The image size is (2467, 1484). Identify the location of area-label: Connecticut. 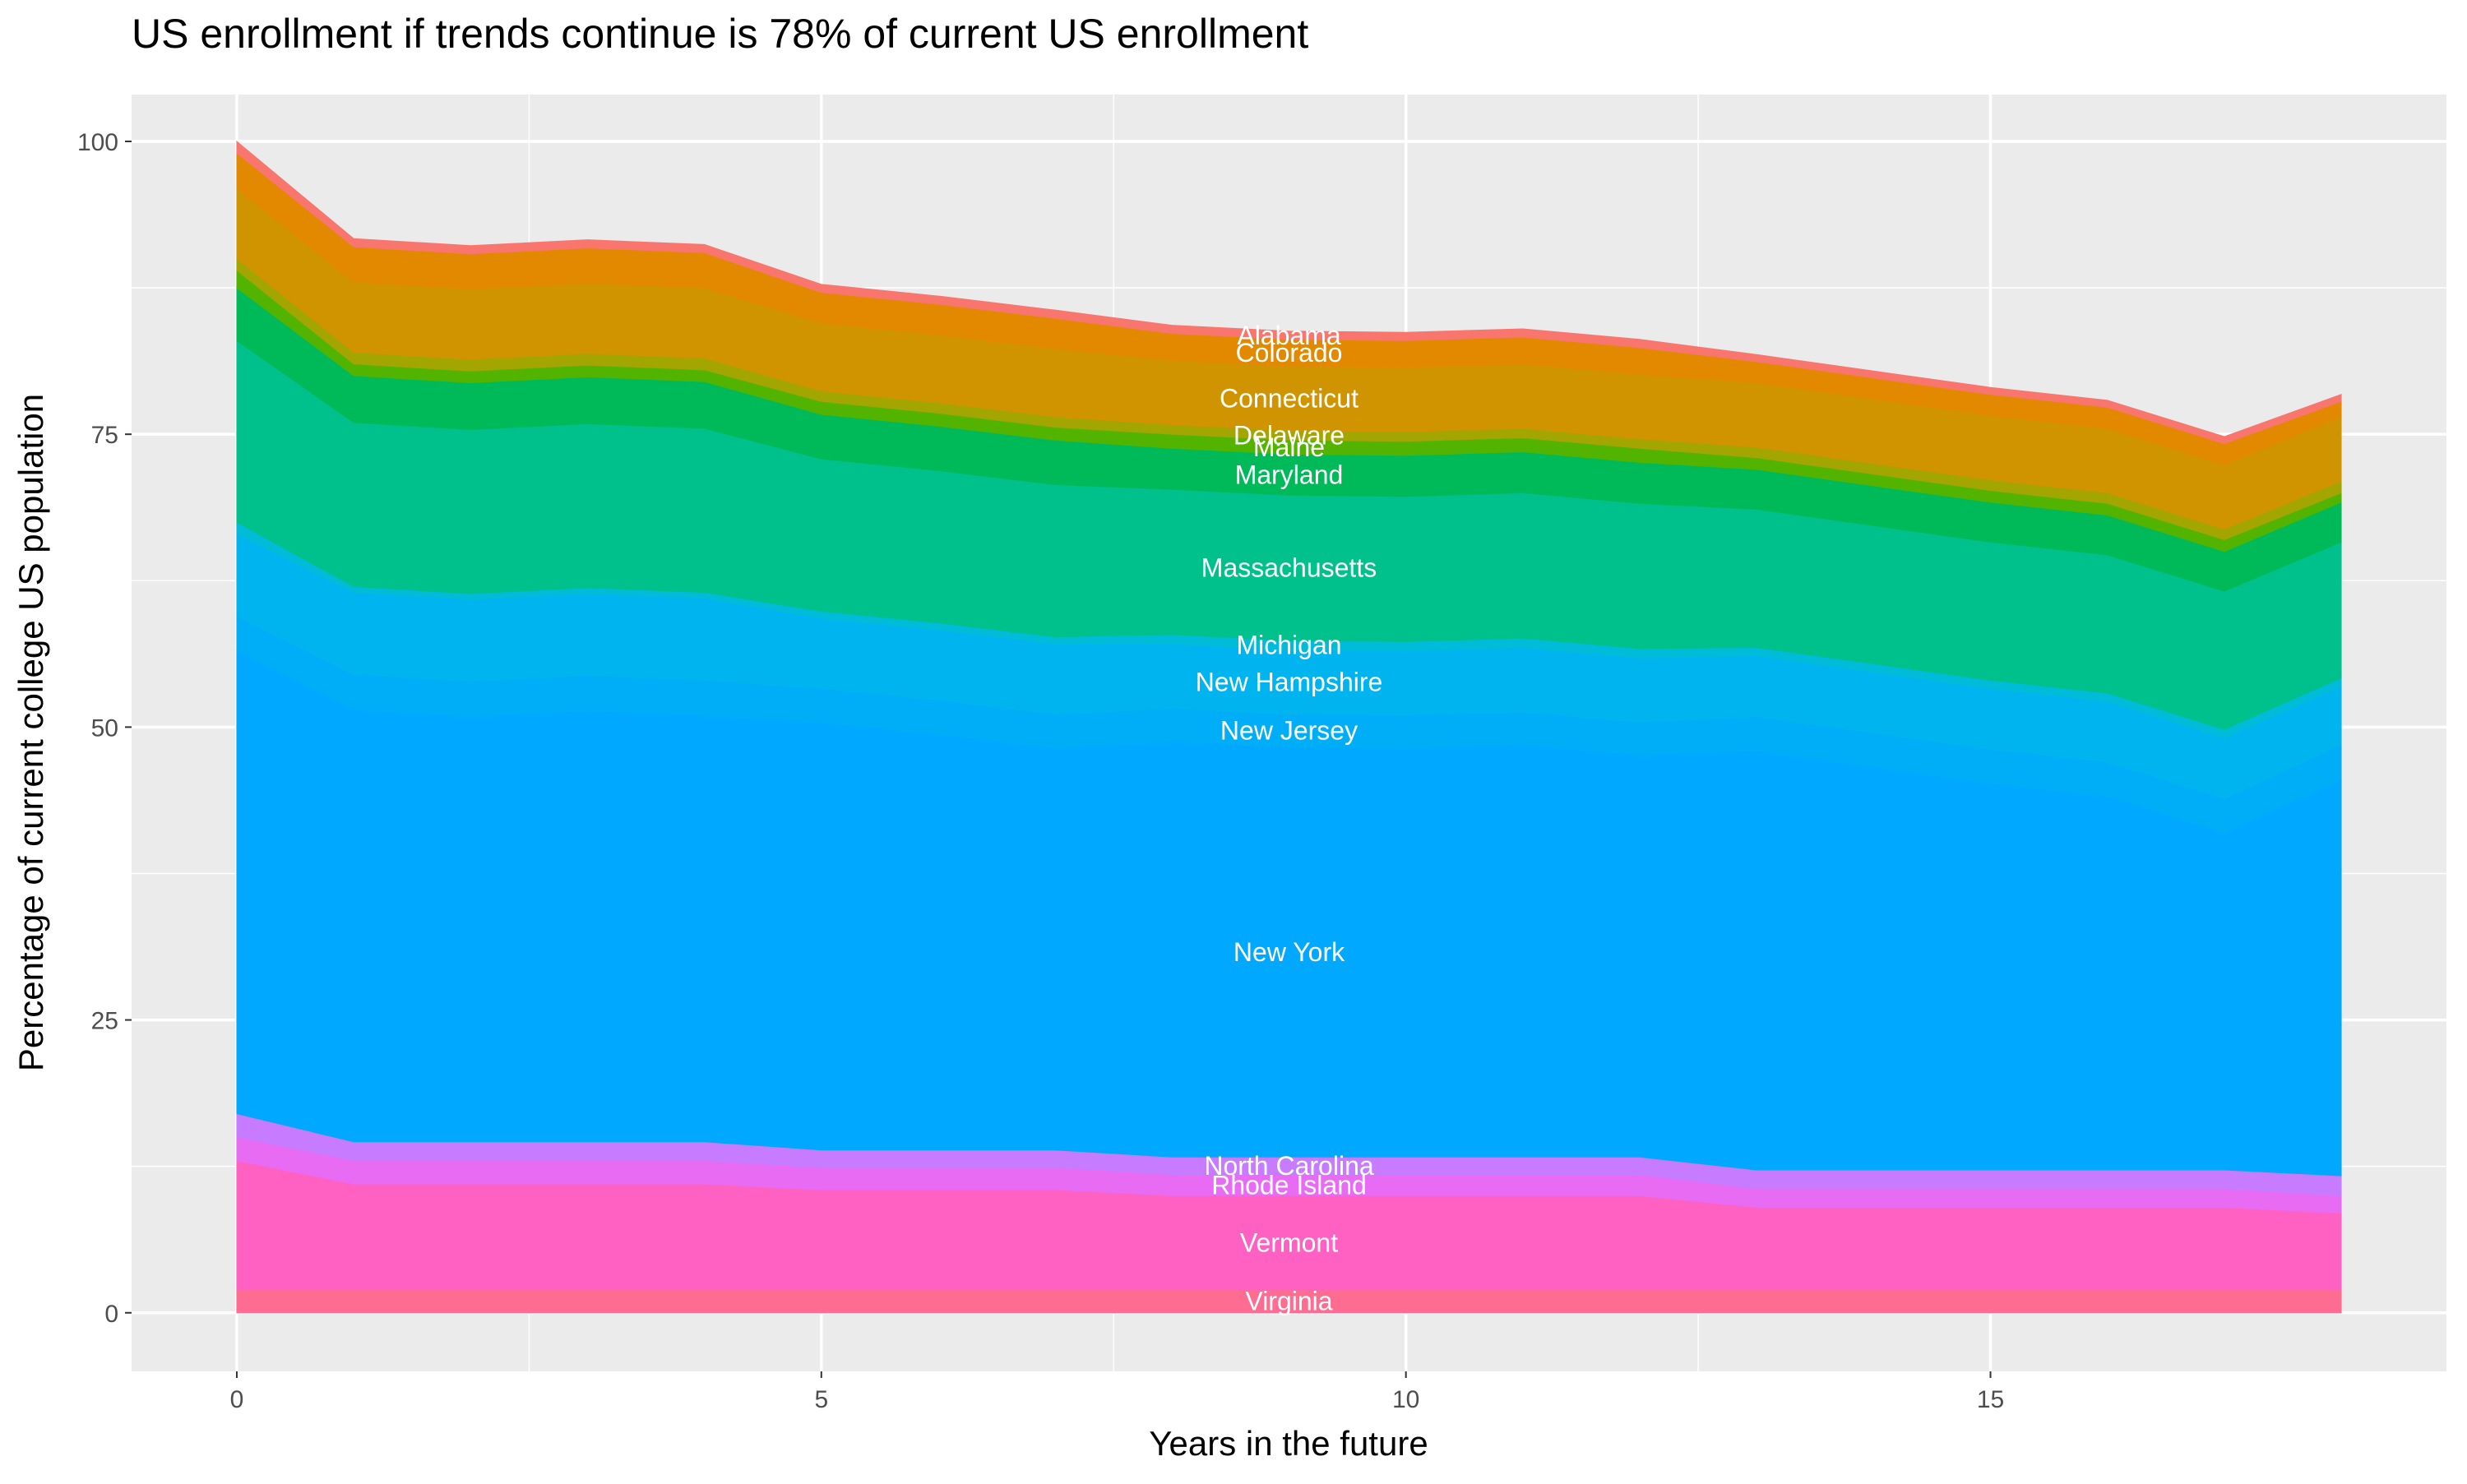
(1289, 399).